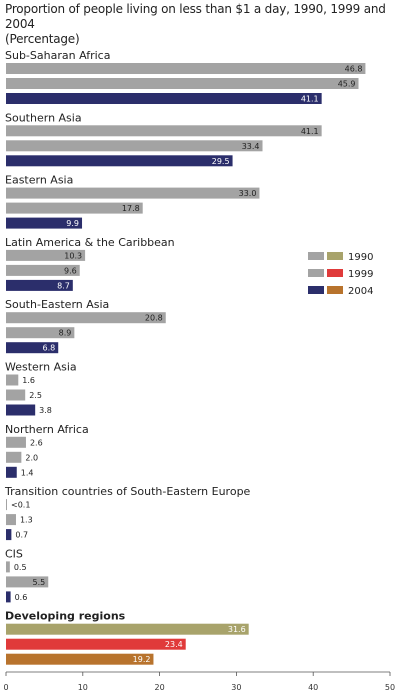 The width and height of the screenshot is (401, 700). Describe the element at coordinates (248, 193) in the screenshot. I see `data-label: 33.0` at that location.